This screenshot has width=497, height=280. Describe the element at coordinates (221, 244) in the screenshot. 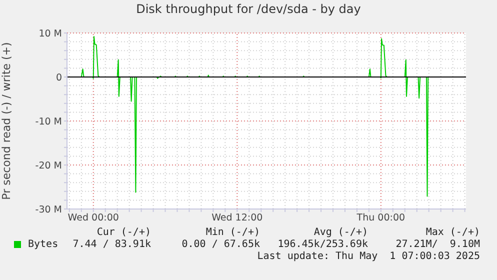

I see `text: 0.00 / 67.65k` at that location.